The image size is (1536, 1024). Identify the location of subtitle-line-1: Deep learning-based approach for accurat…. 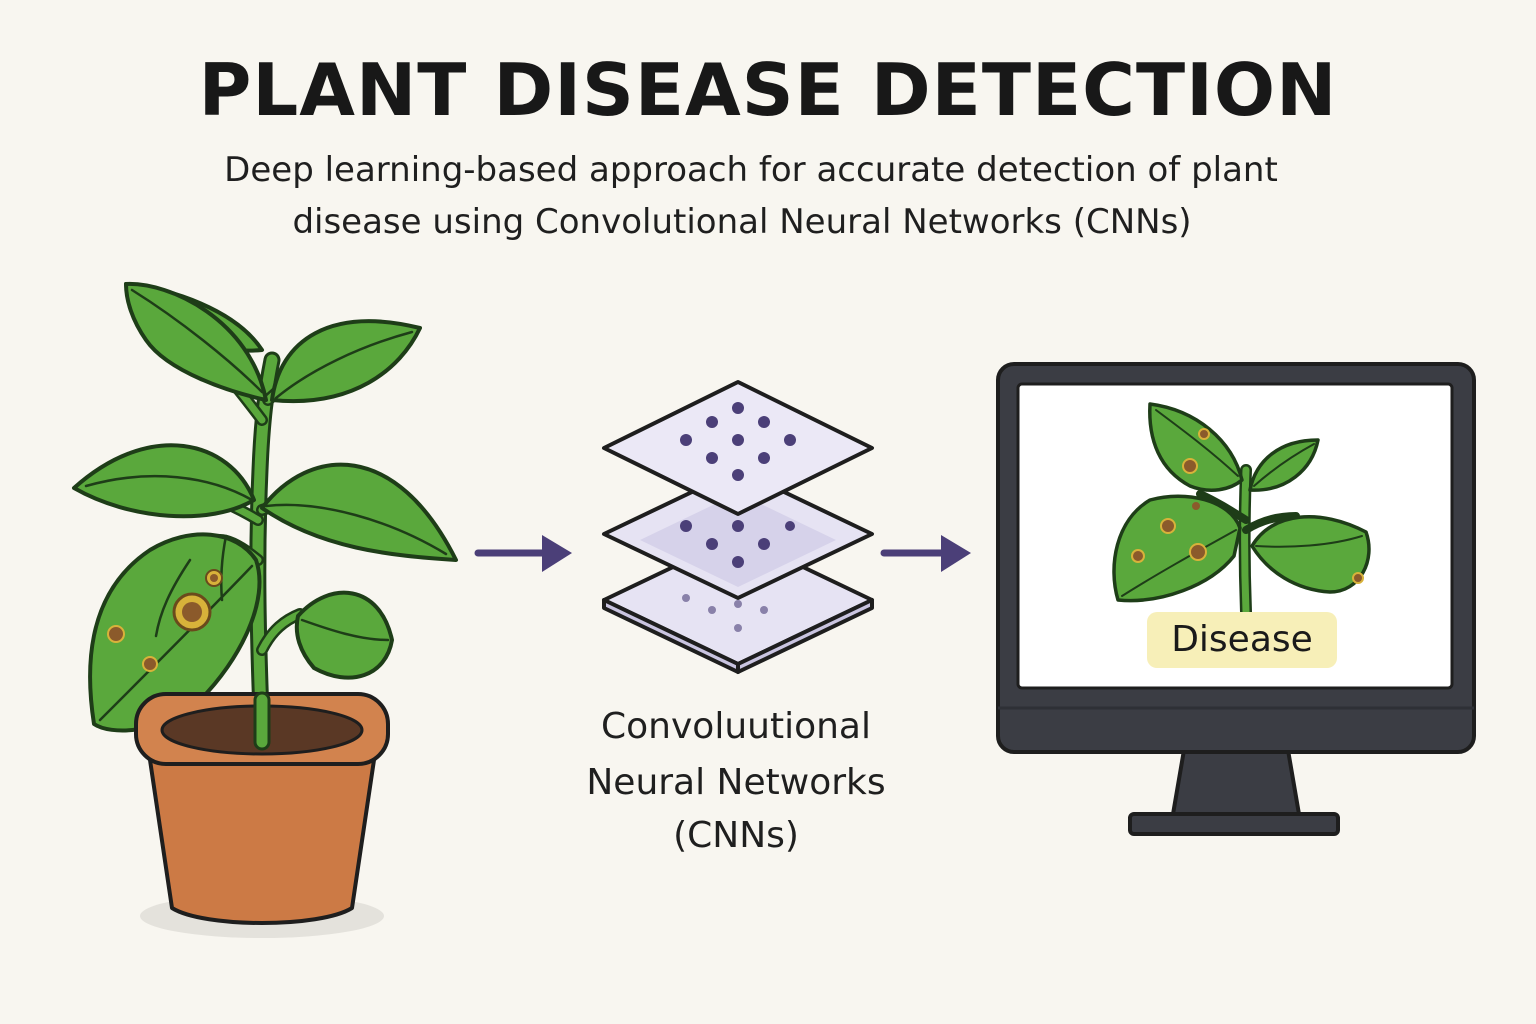
(751, 170).